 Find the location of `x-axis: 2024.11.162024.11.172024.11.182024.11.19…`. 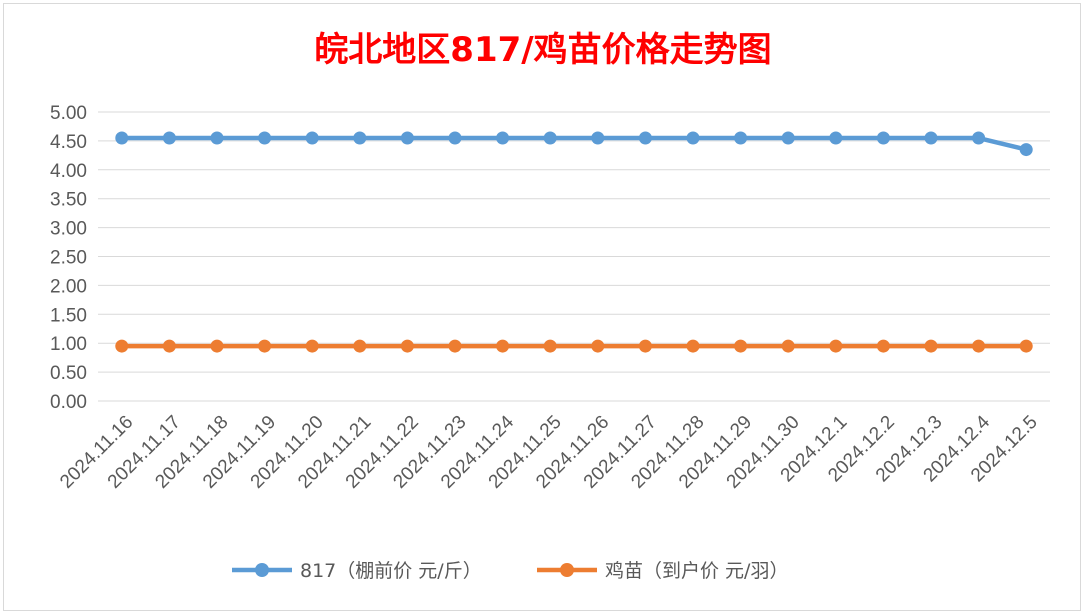

x-axis: 2024.11.162024.11.172024.11.182024.11.19… is located at coordinates (548, 451).